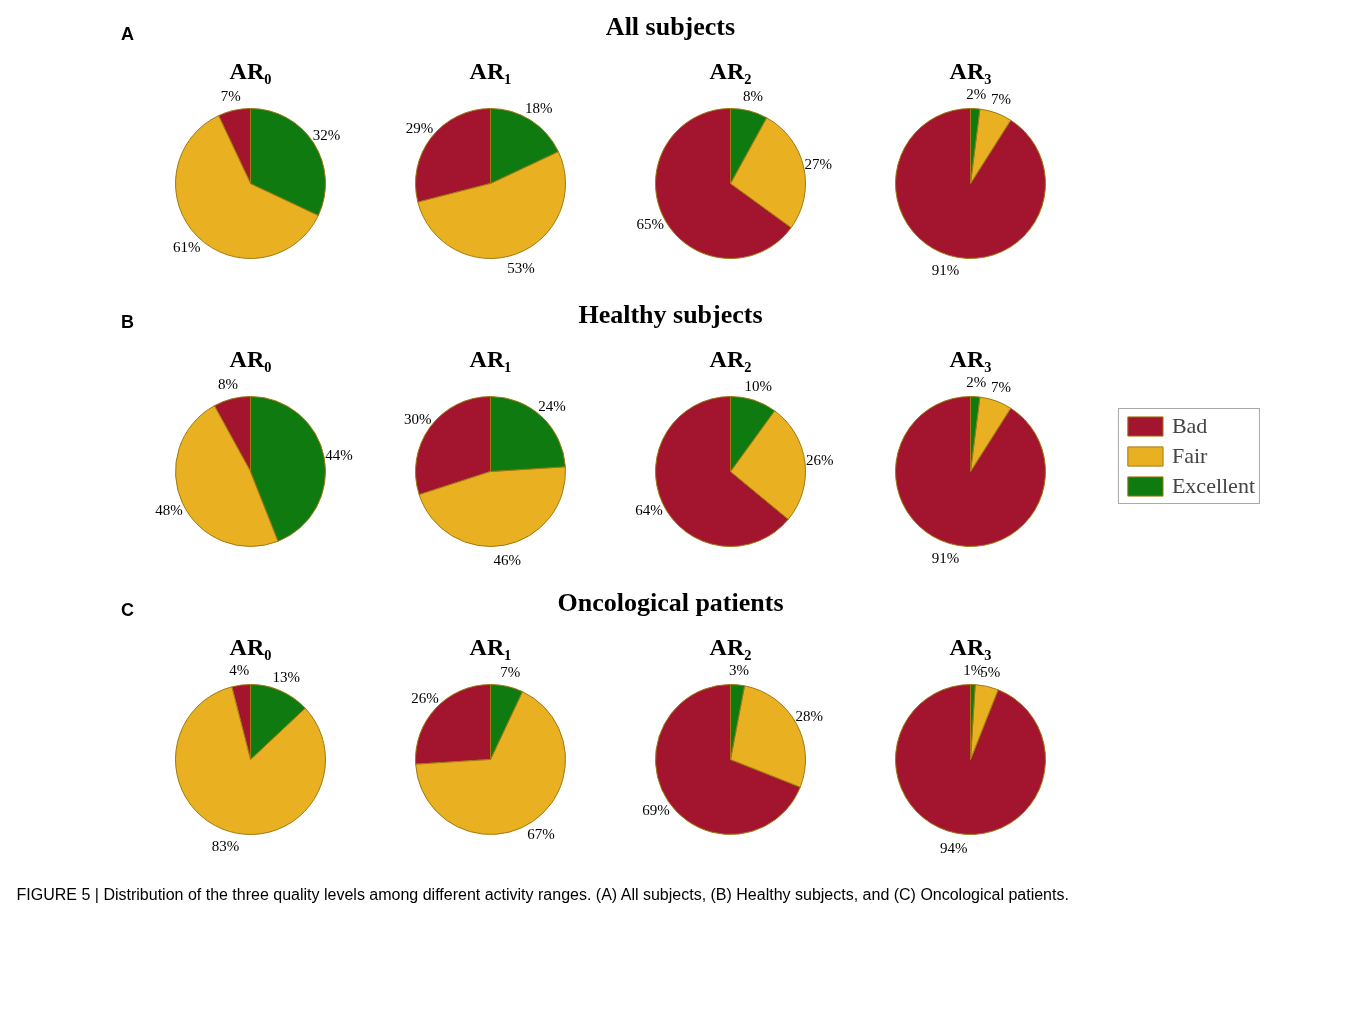  I want to click on text: Healthy subjects, so click(670, 315).